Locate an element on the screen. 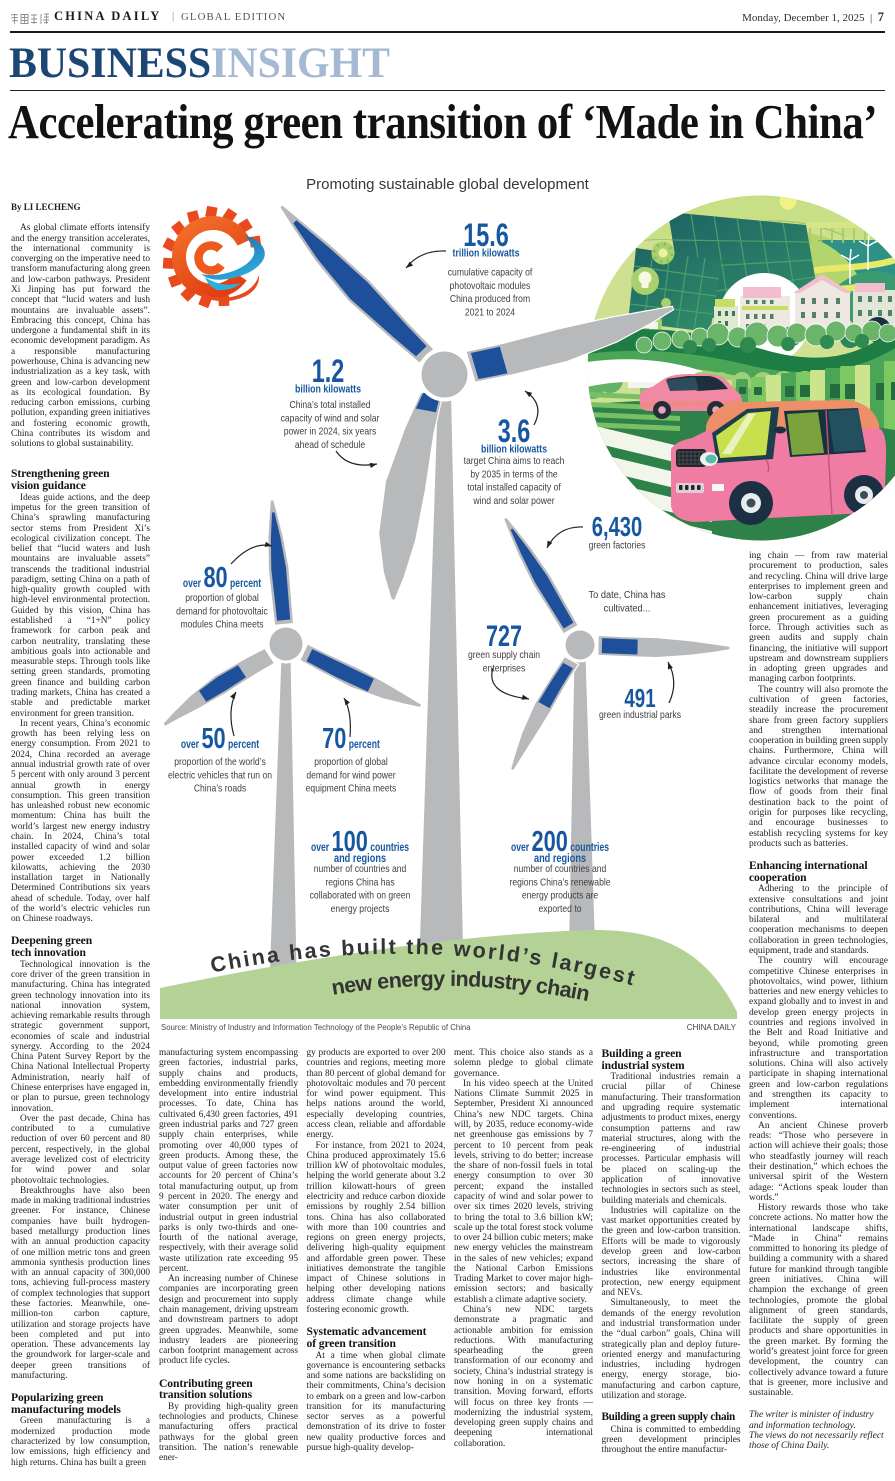 This screenshot has height=1481, width=895. svg-text: regions China’s renewable is located at coordinates (559, 882).